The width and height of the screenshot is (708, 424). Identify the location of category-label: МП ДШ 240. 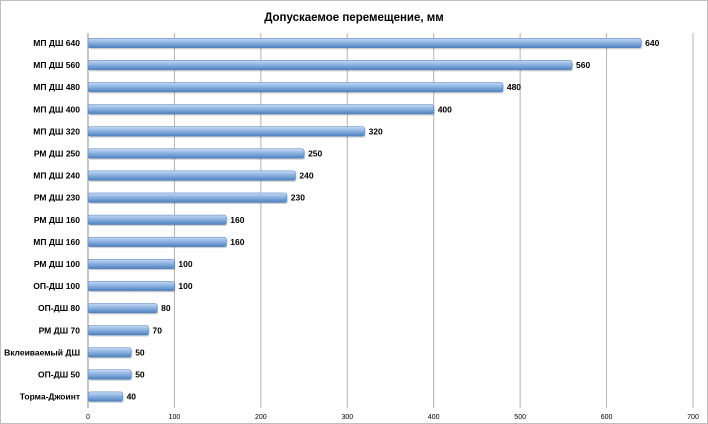
(56, 176).